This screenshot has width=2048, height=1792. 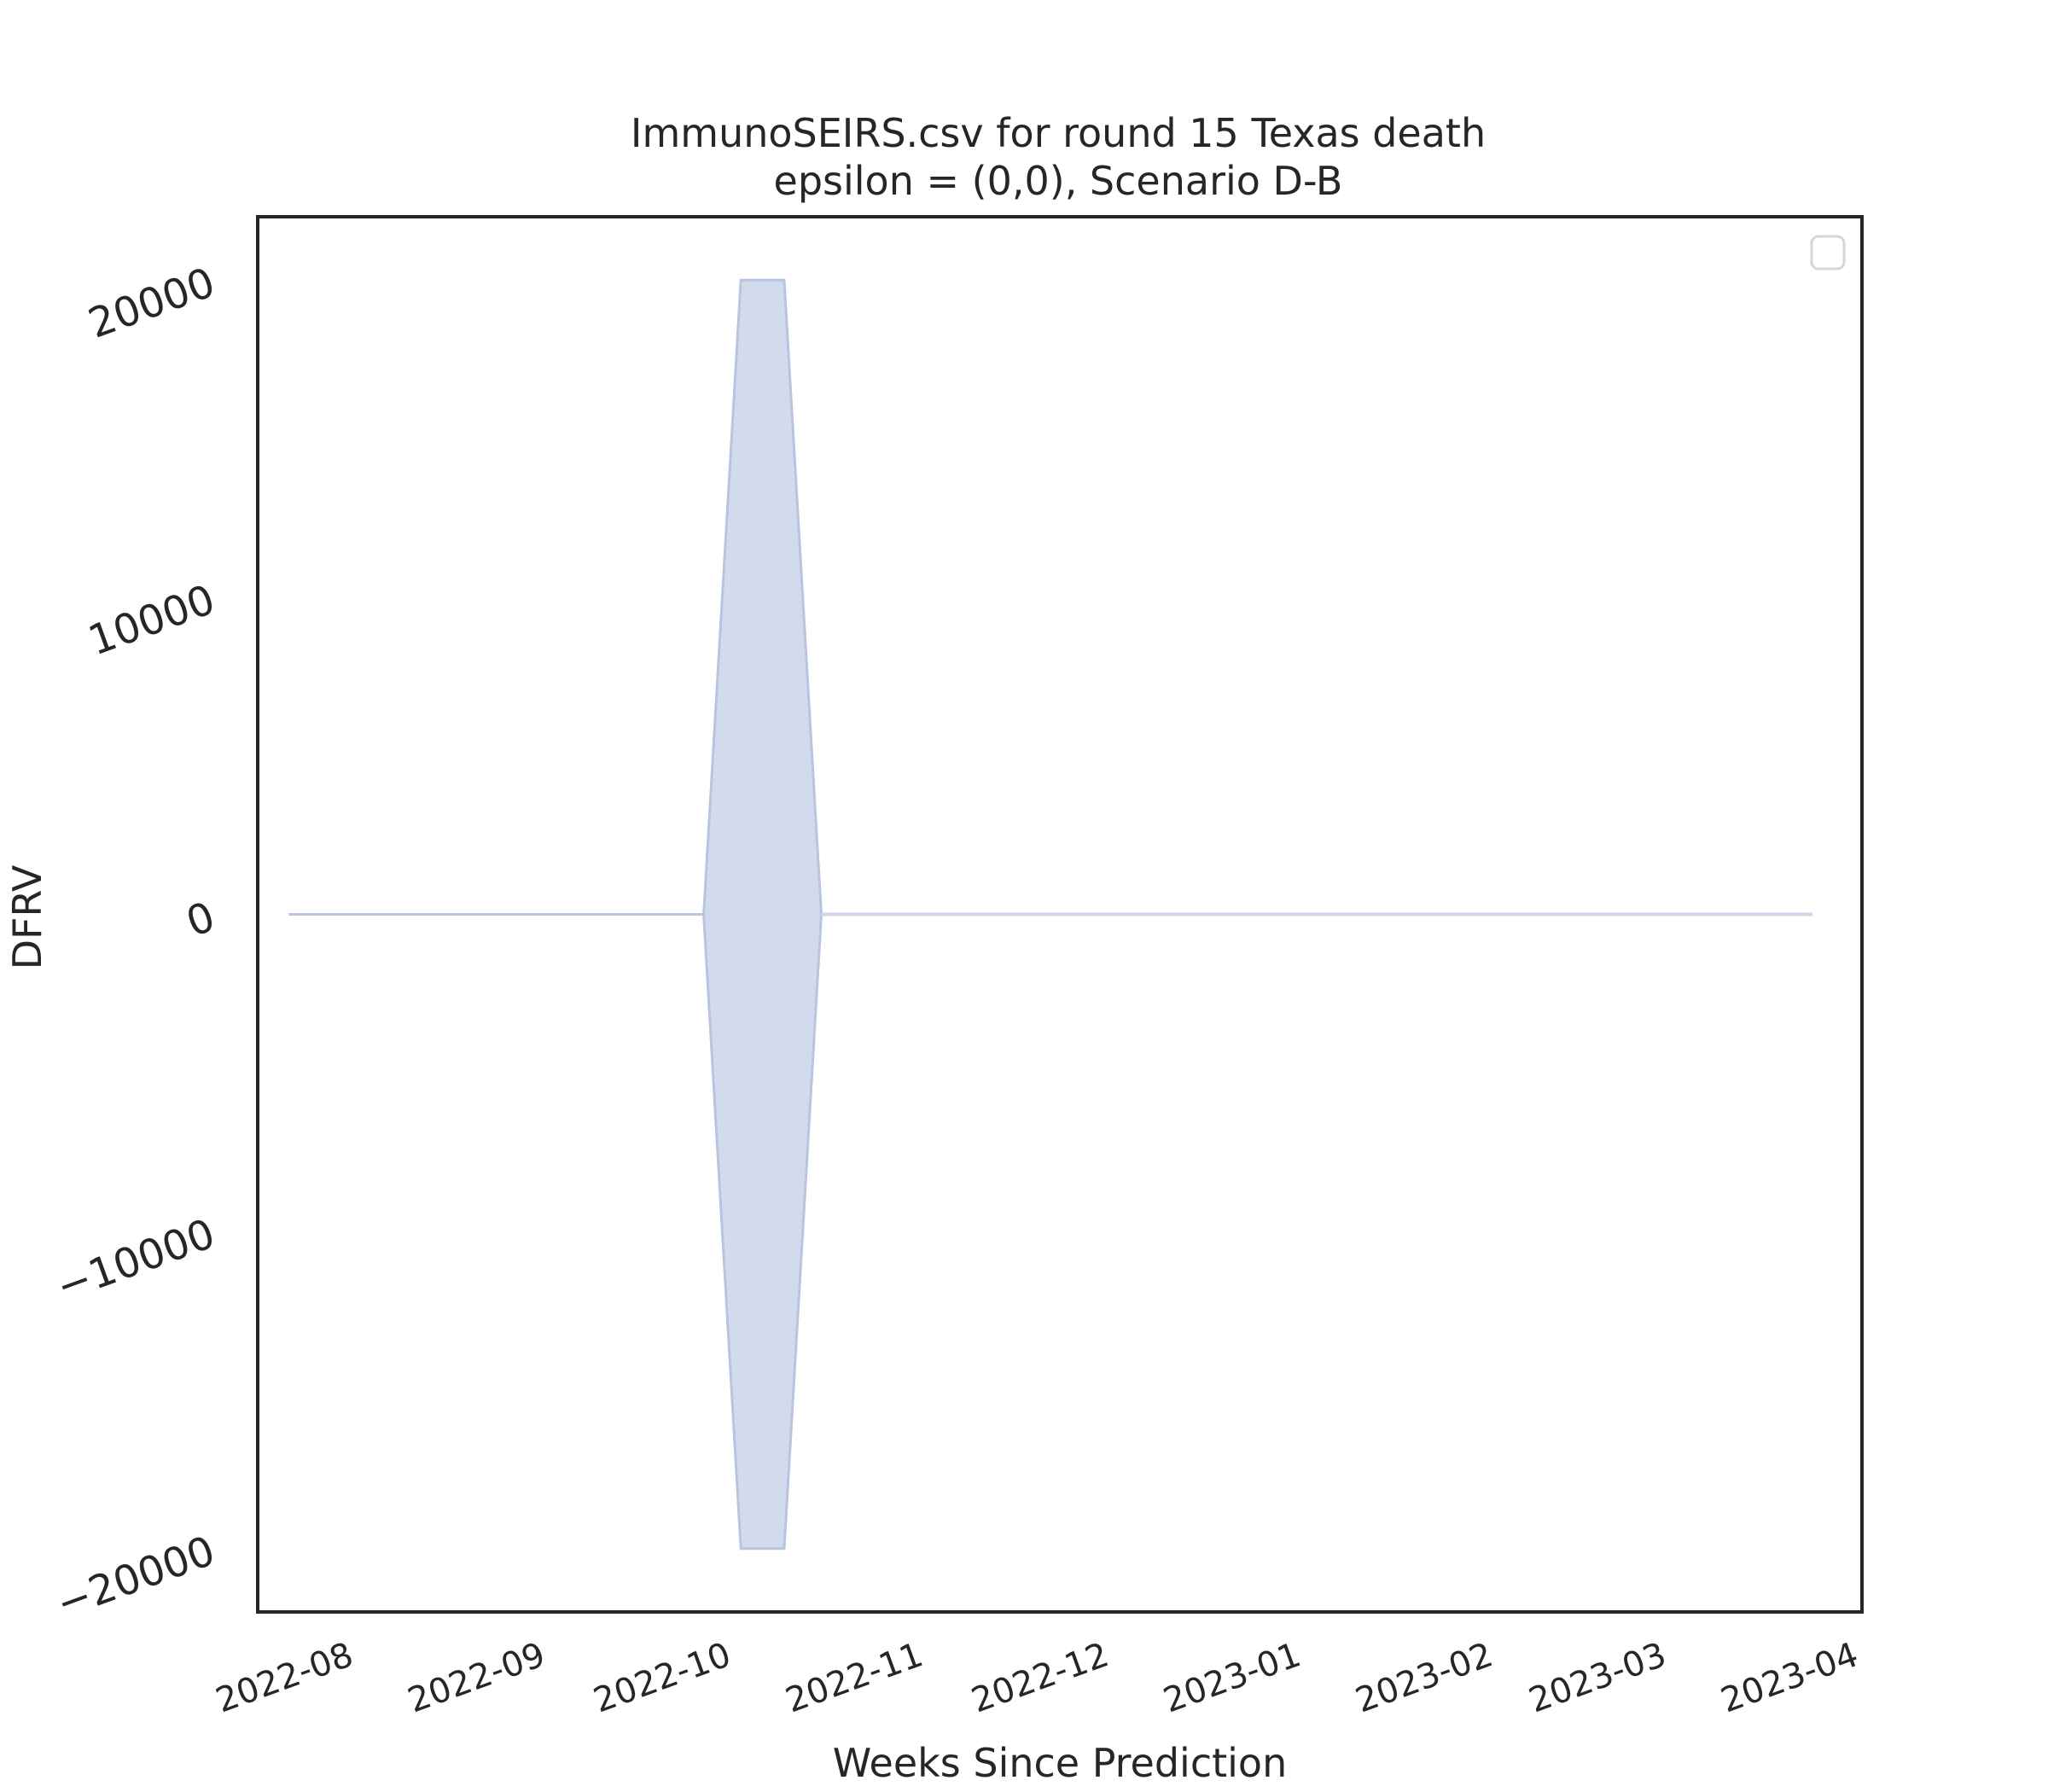 I want to click on legend-box, so click(x=1828, y=253).